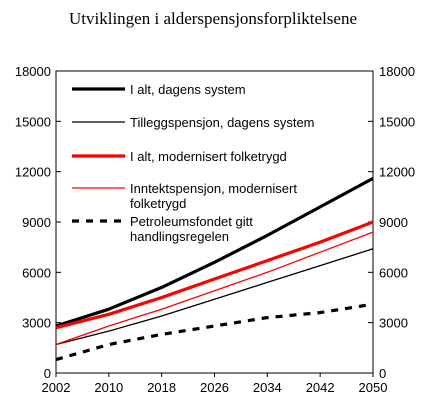  Describe the element at coordinates (267, 387) in the screenshot. I see `x-tick-label: 2034` at that location.